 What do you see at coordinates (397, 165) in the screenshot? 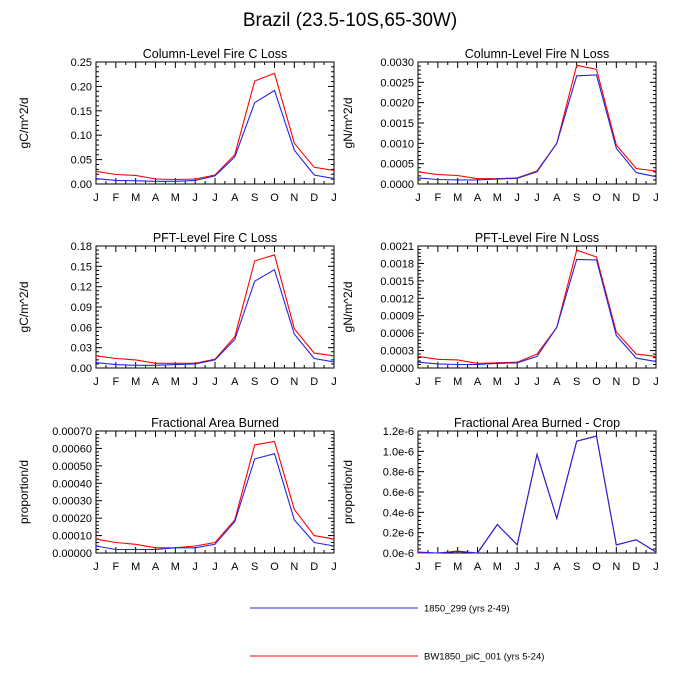
I see `y-tick-label: 0.0005` at bounding box center [397, 165].